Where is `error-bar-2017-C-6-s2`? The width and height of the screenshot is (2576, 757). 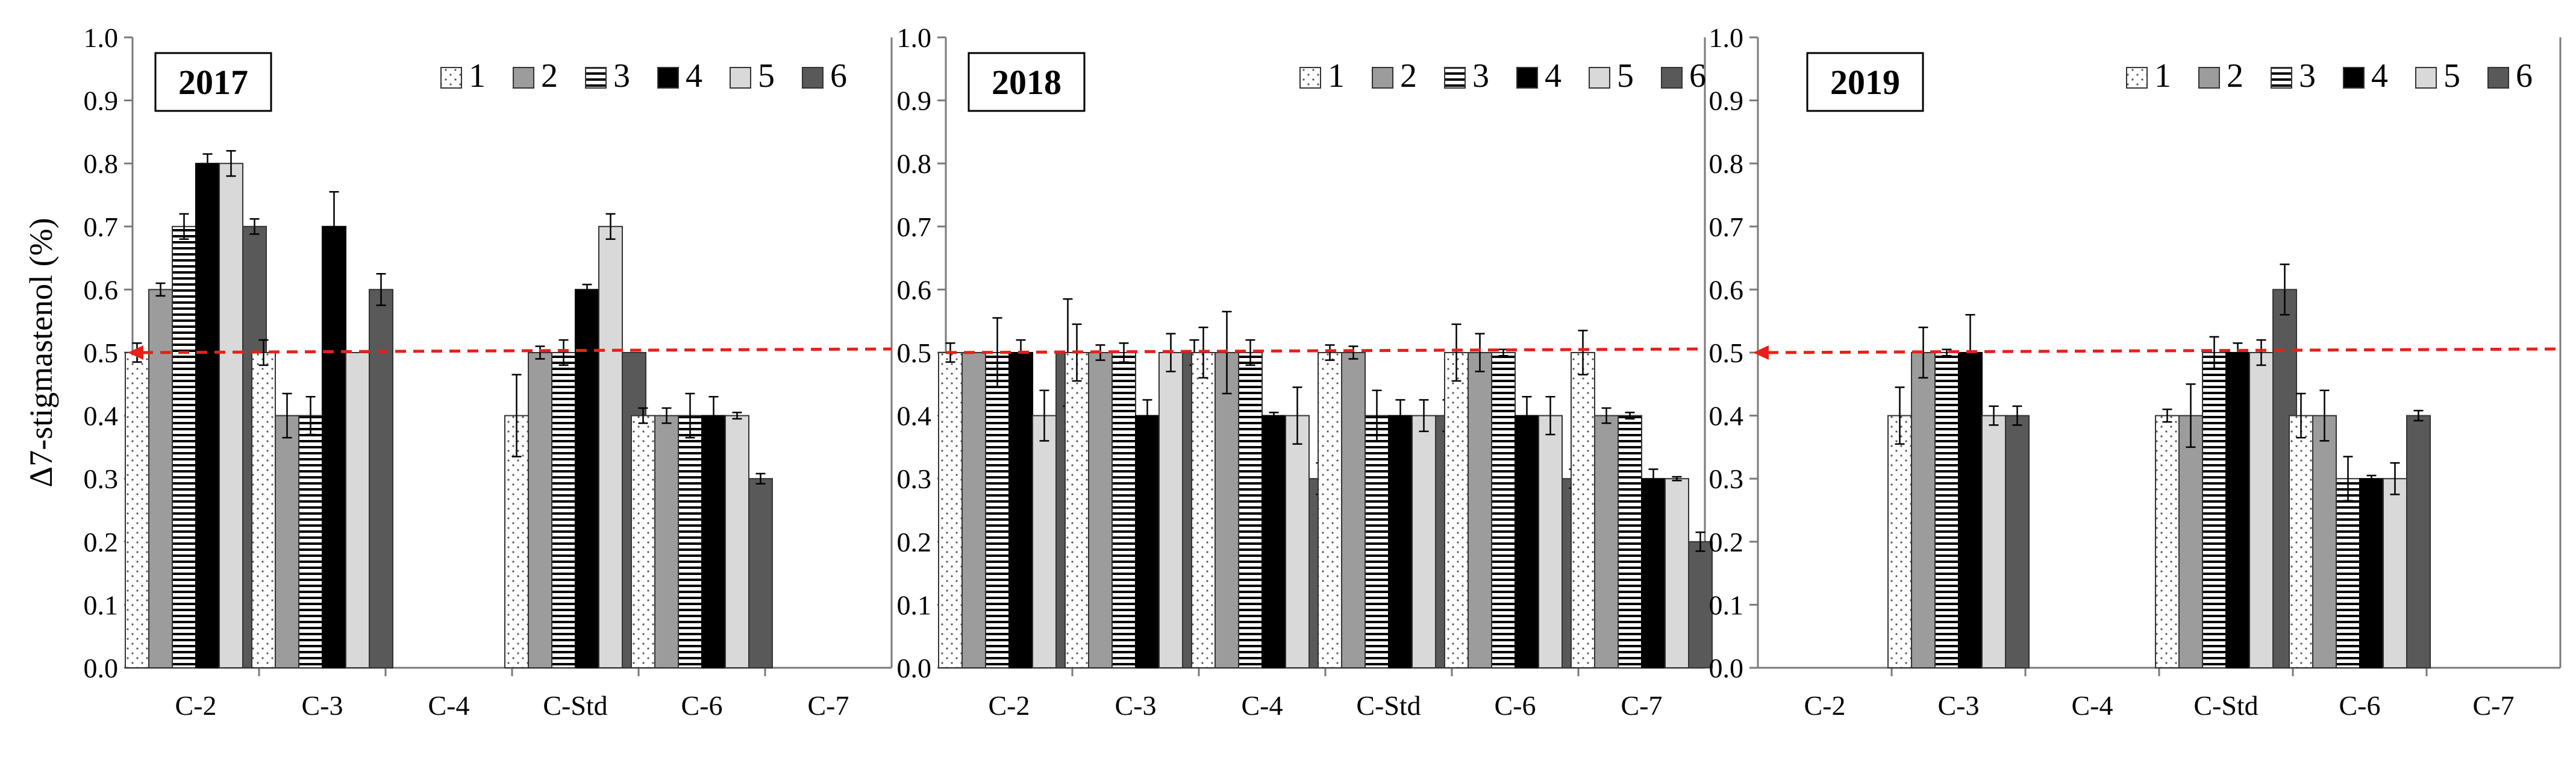 error-bar-2017-C-6-s2 is located at coordinates (667, 416).